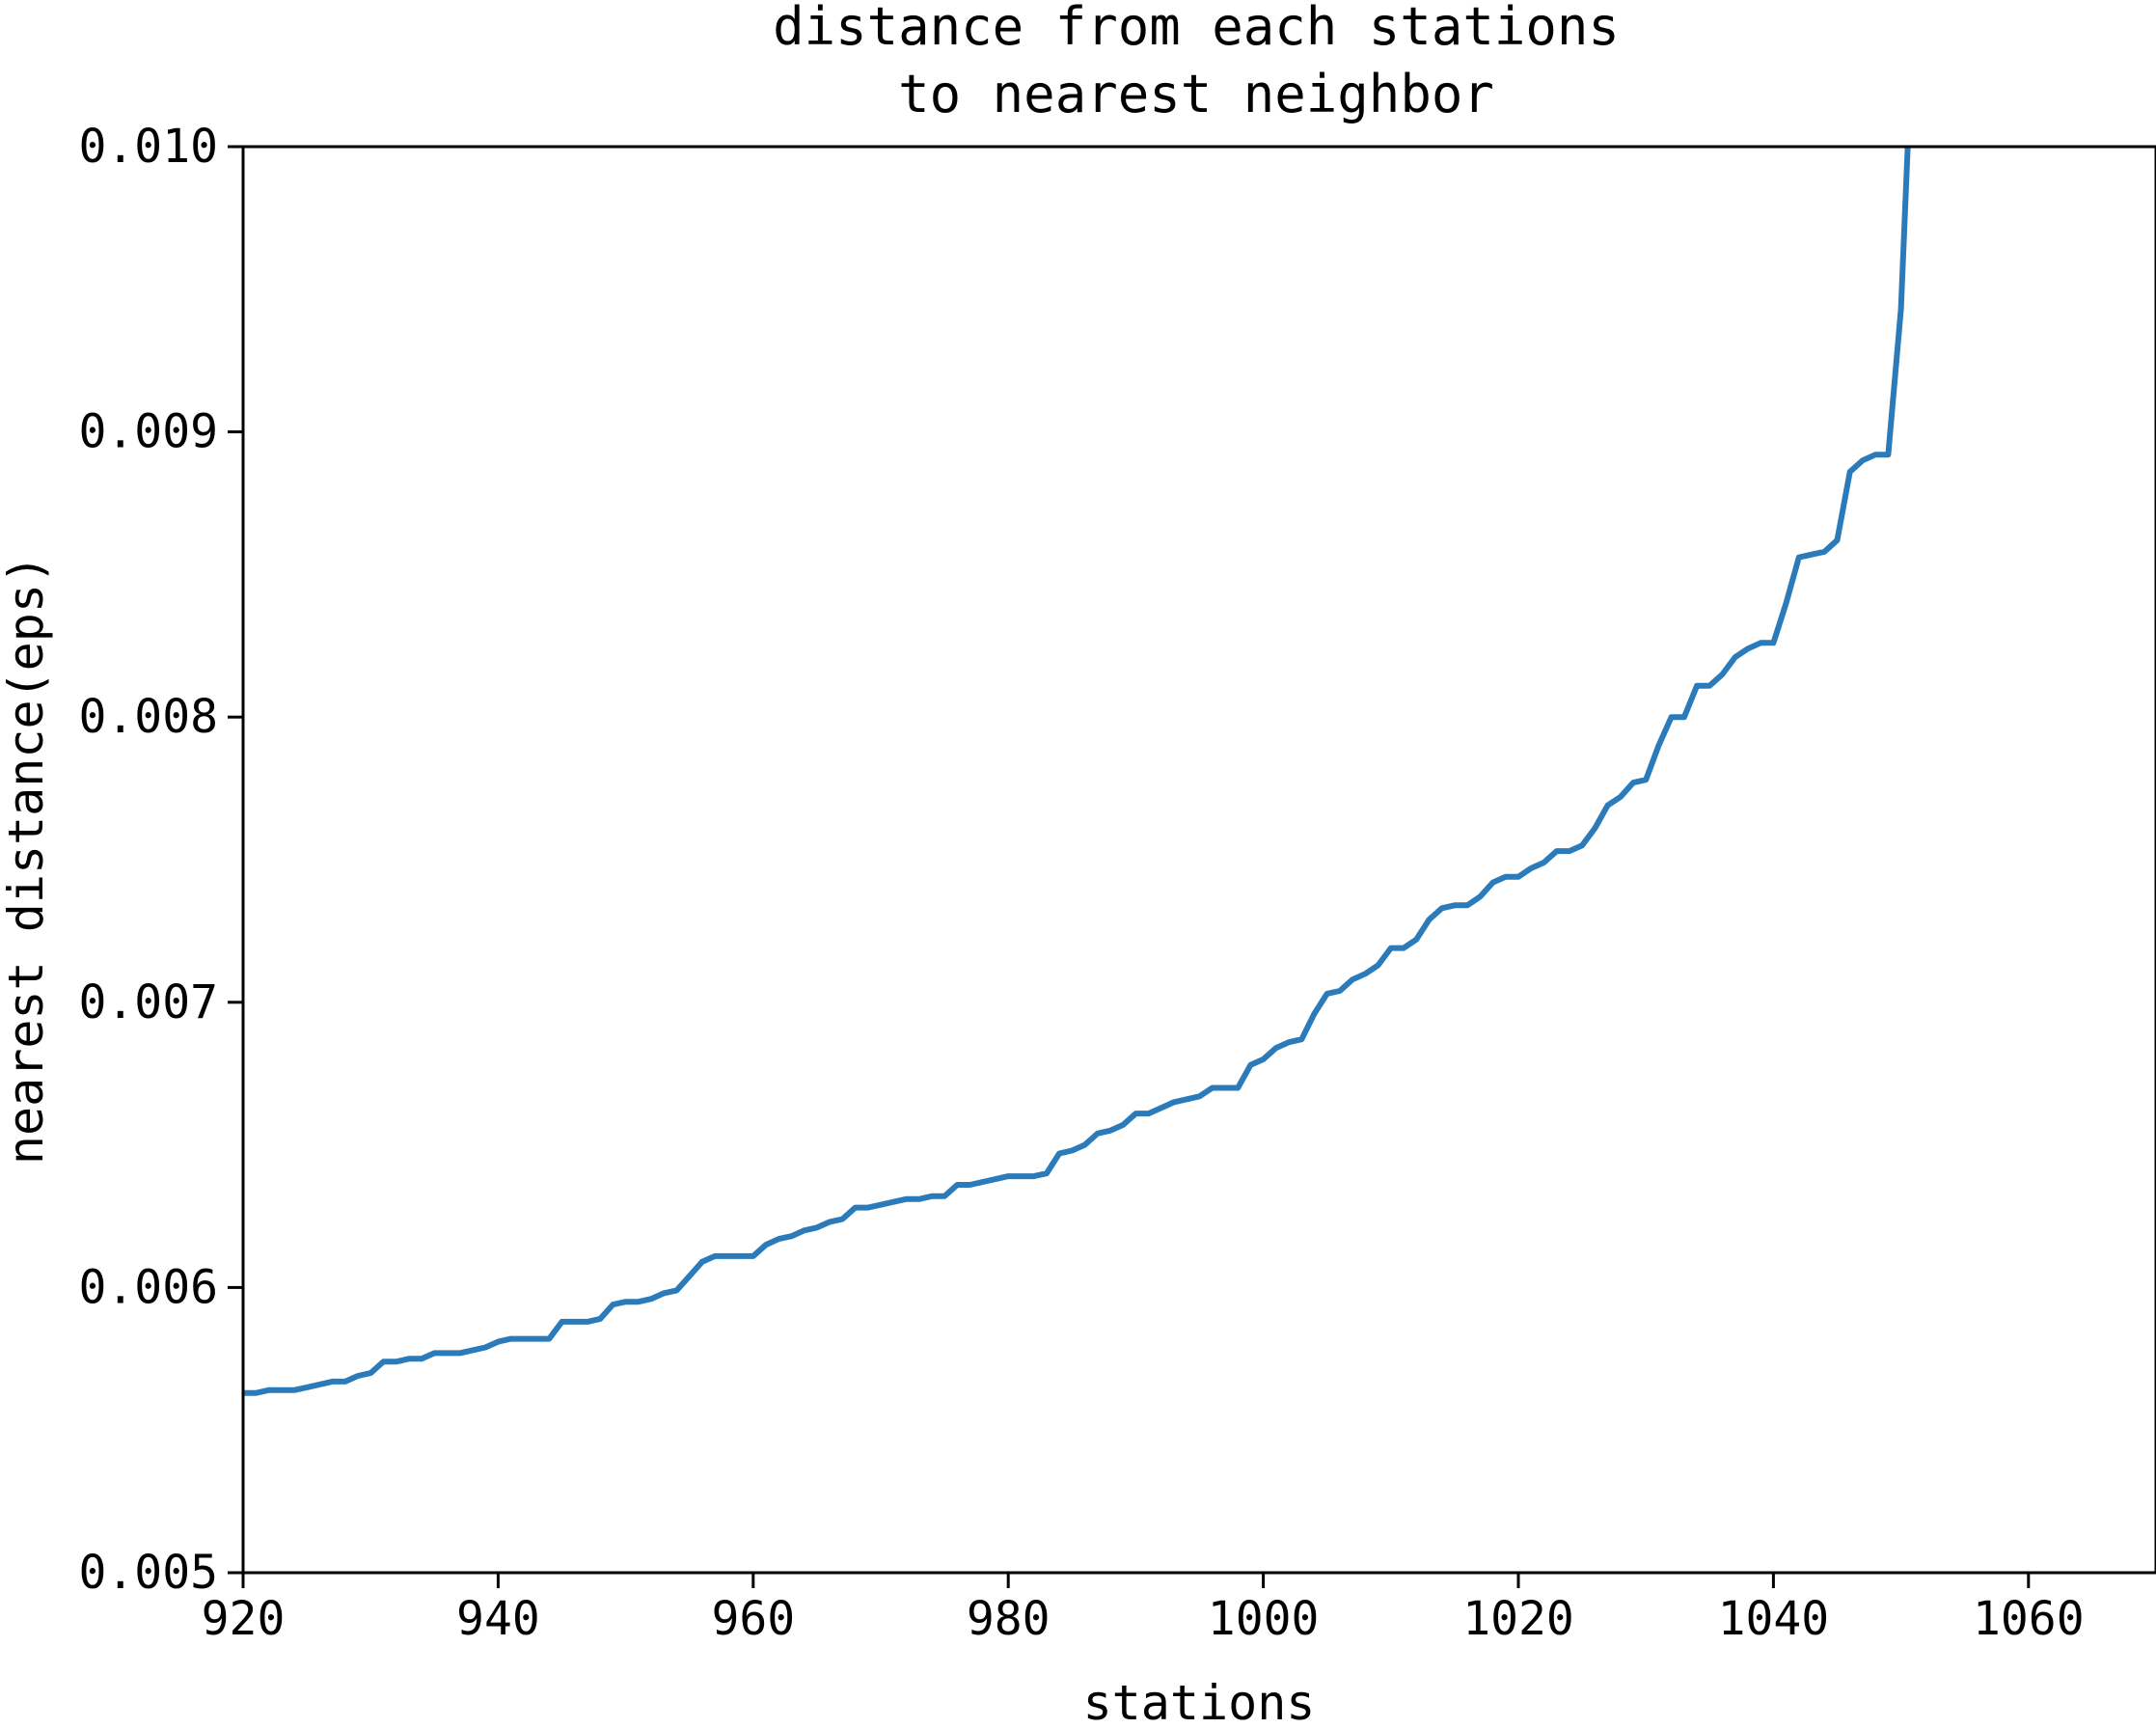  Describe the element at coordinates (161, 860) in the screenshot. I see `y-axis: 0.005 0.006 0.007 0.008 0.009 0.010` at that location.